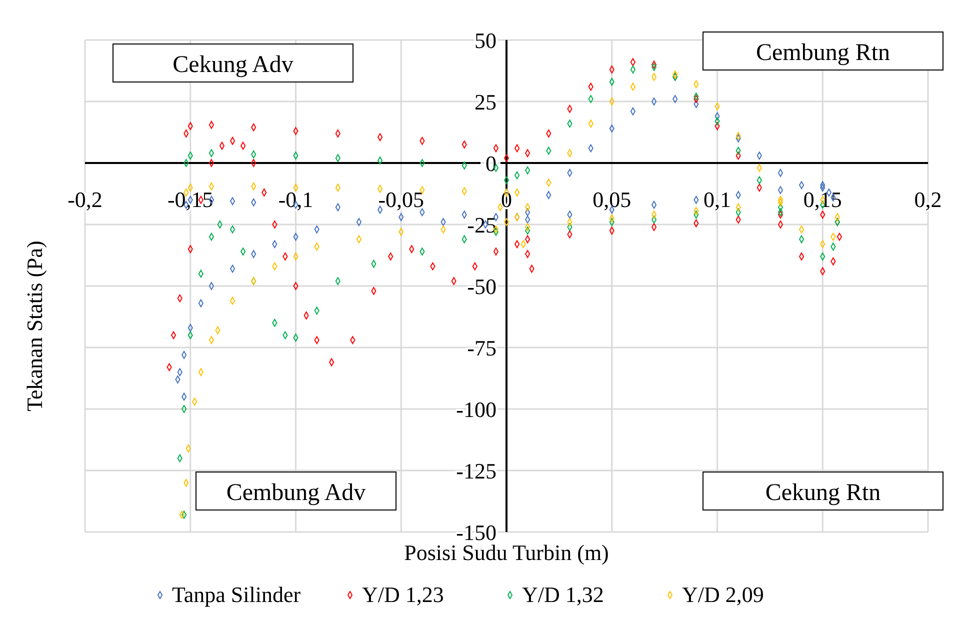  I want to click on y-tick-label: -50, so click(481, 286).